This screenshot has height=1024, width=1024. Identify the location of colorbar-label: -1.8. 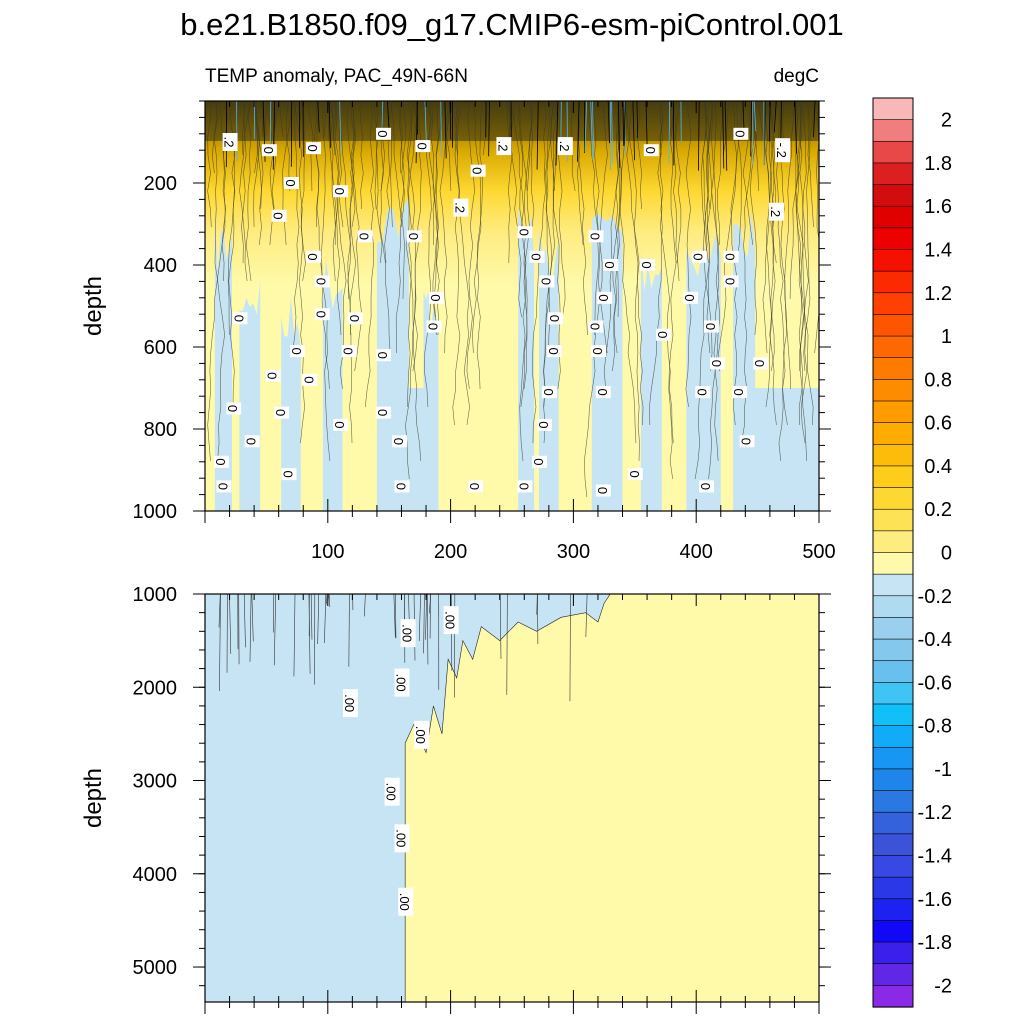
(935, 943).